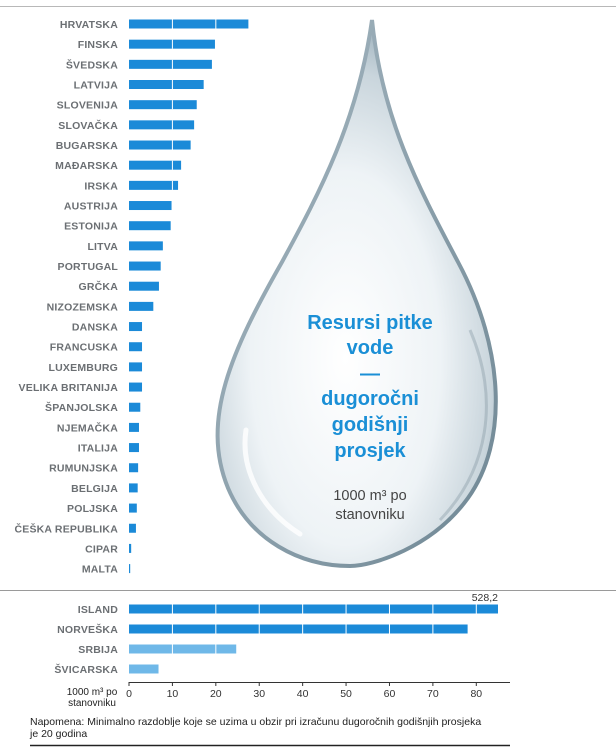 Image resolution: width=616 pixels, height=751 pixels. Describe the element at coordinates (84, 348) in the screenshot. I see `category-label: FRANCUSKA` at that location.